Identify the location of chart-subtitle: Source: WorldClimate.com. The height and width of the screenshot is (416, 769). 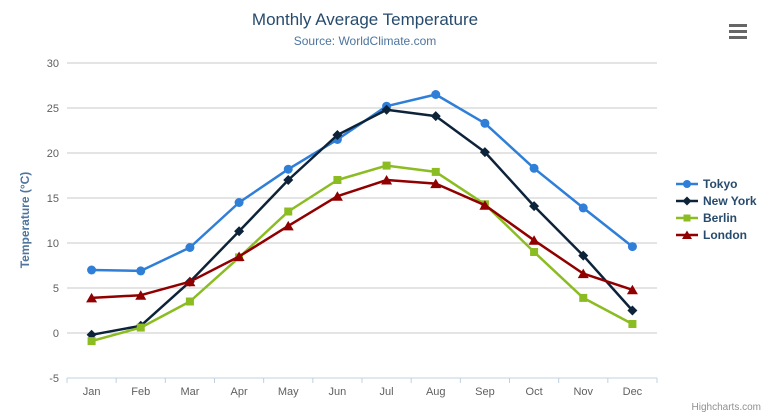
(365, 41).